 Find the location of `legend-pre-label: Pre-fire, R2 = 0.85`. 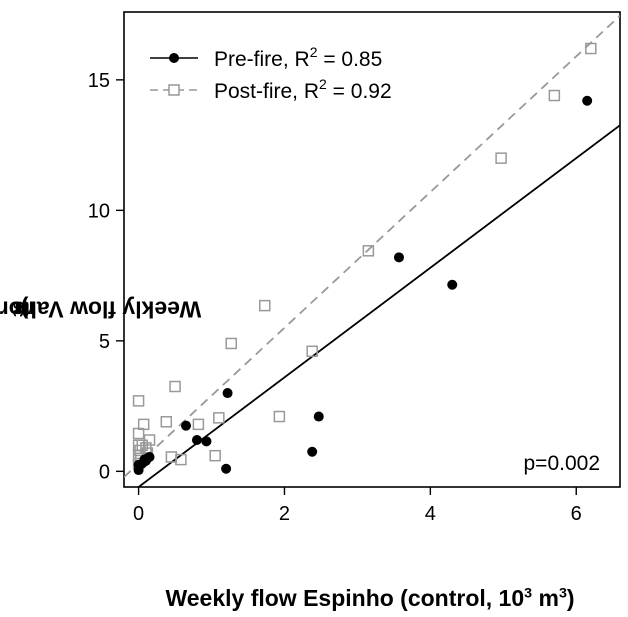

legend-pre-label: Pre-fire, R2 = 0.85 is located at coordinates (298, 57).